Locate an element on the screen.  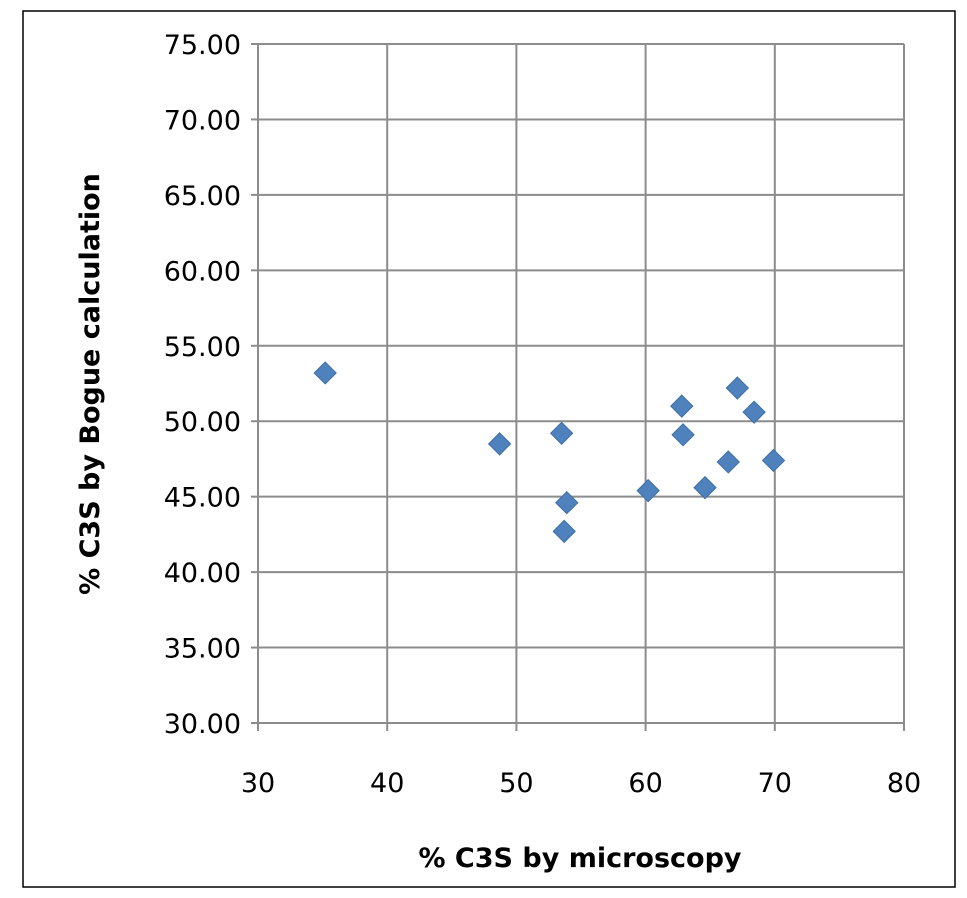
x-axis-title: % C3S by microscopy is located at coordinates (579, 858).